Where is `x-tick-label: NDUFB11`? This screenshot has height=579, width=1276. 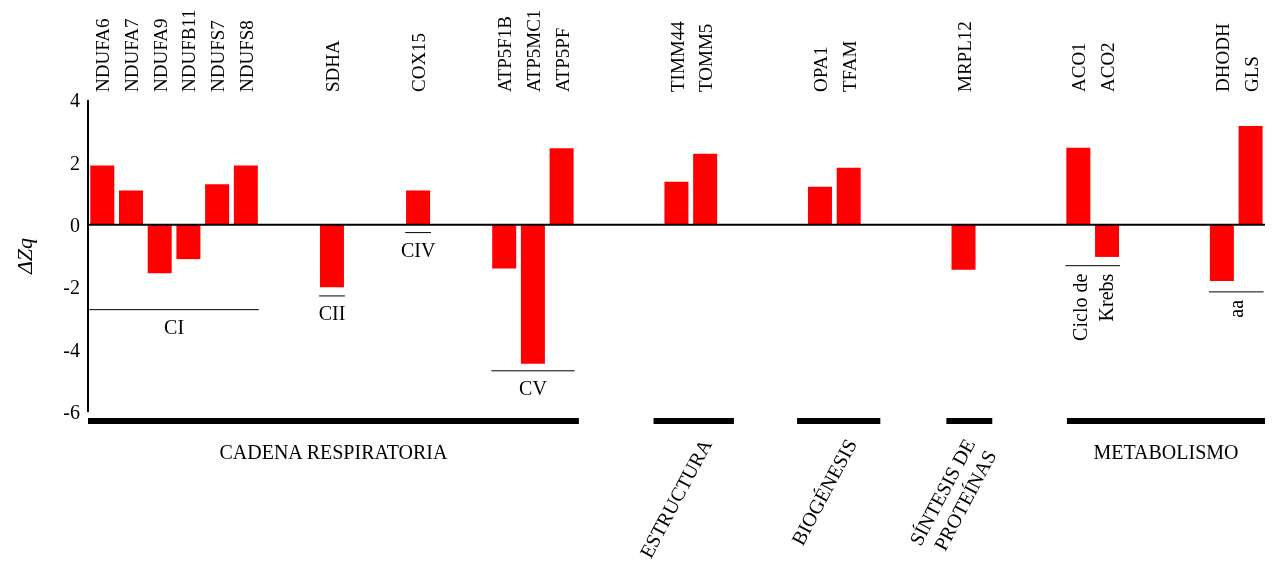 x-tick-label: NDUFB11 is located at coordinates (189, 50).